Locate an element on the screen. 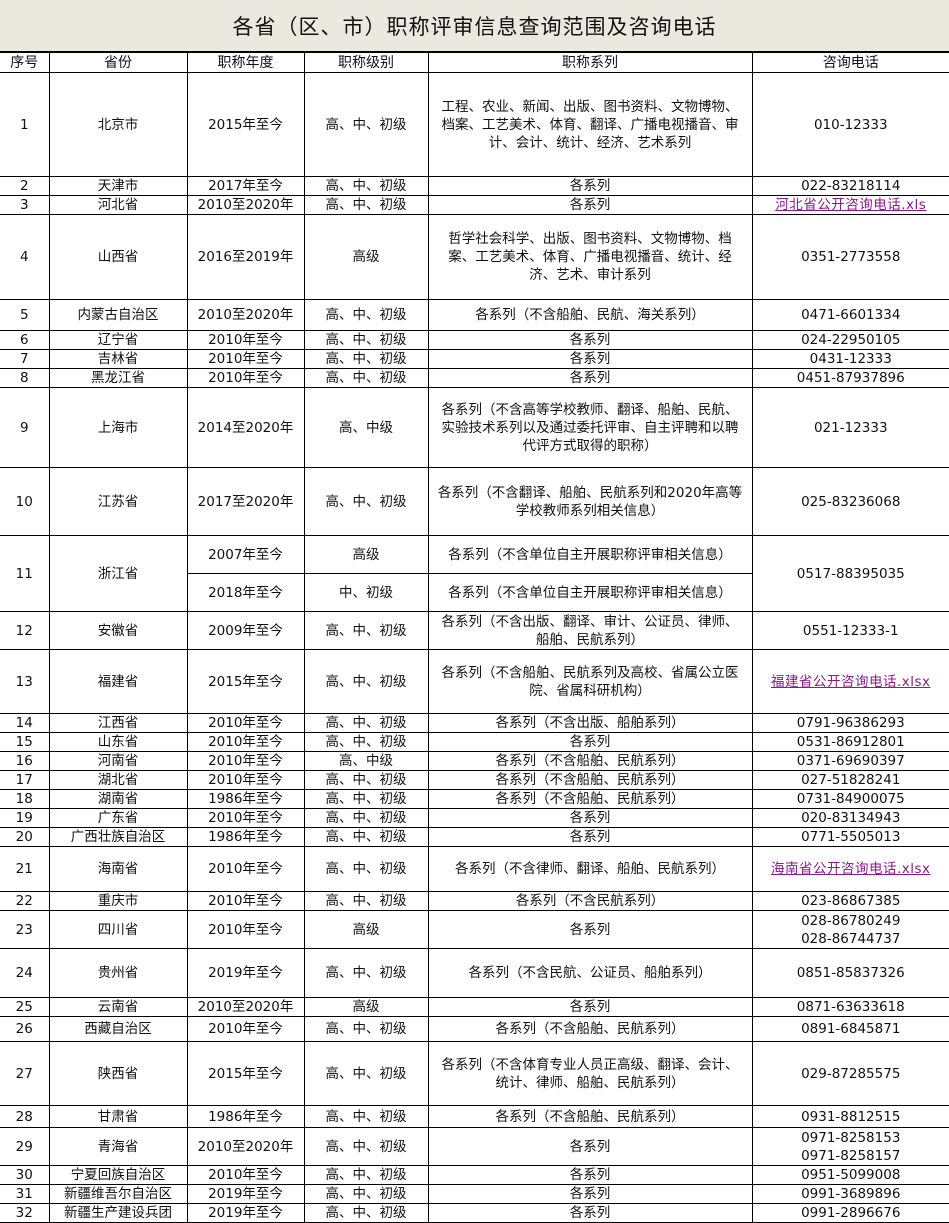 This screenshot has height=1223, width=949. row-number: 9 is located at coordinates (25, 427).